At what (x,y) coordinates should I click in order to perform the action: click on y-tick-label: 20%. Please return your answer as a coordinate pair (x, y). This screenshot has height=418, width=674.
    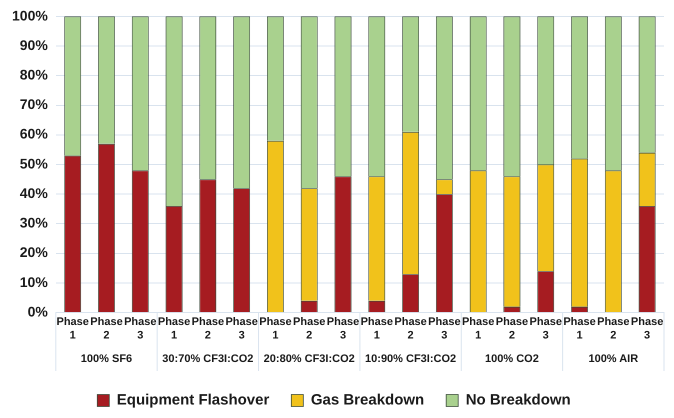
    Looking at the image, I should click on (34, 252).